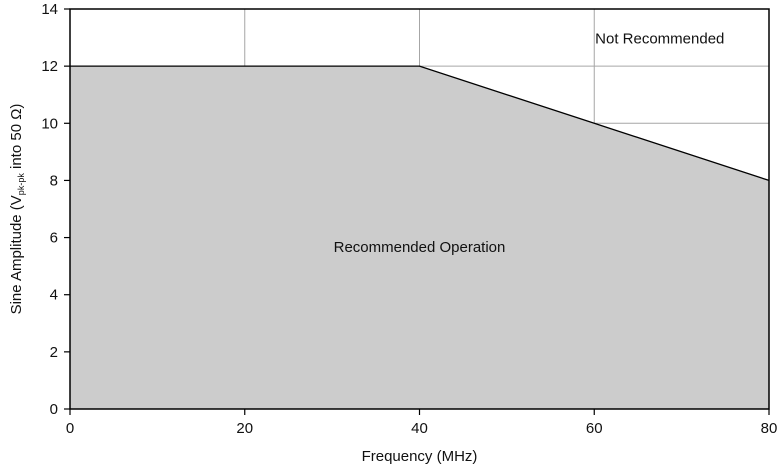 This screenshot has height=471, width=783. I want to click on y-axis-ticks: 0 2 4 6 8 10 12 14, so click(55, 209).